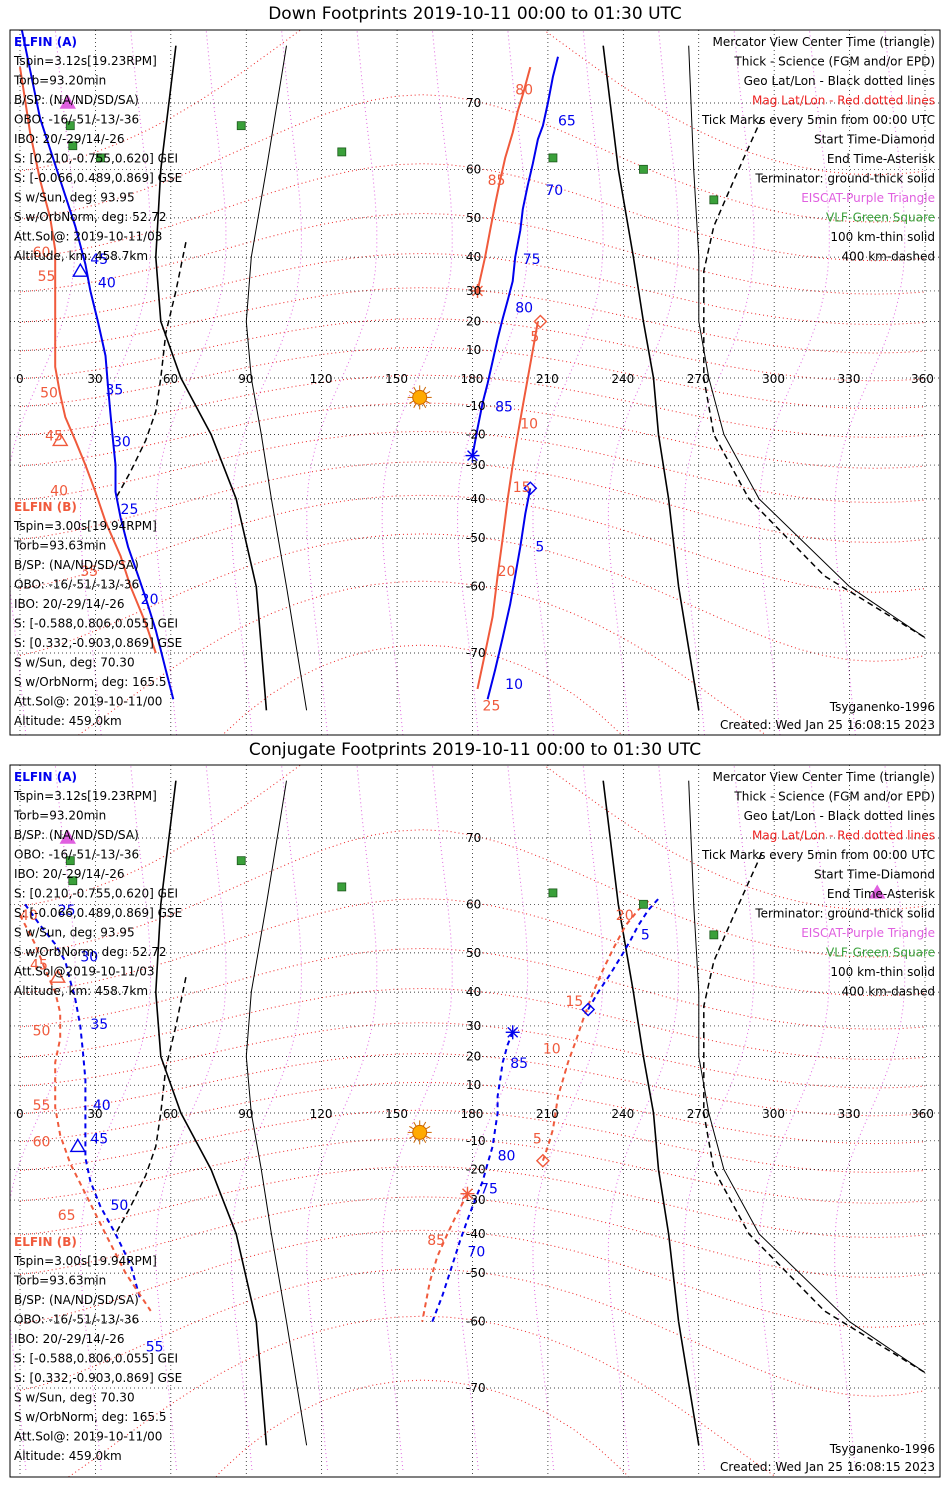 This screenshot has height=1500, width=950. I want to click on x-tick-label: 180, so click(472, 1114).